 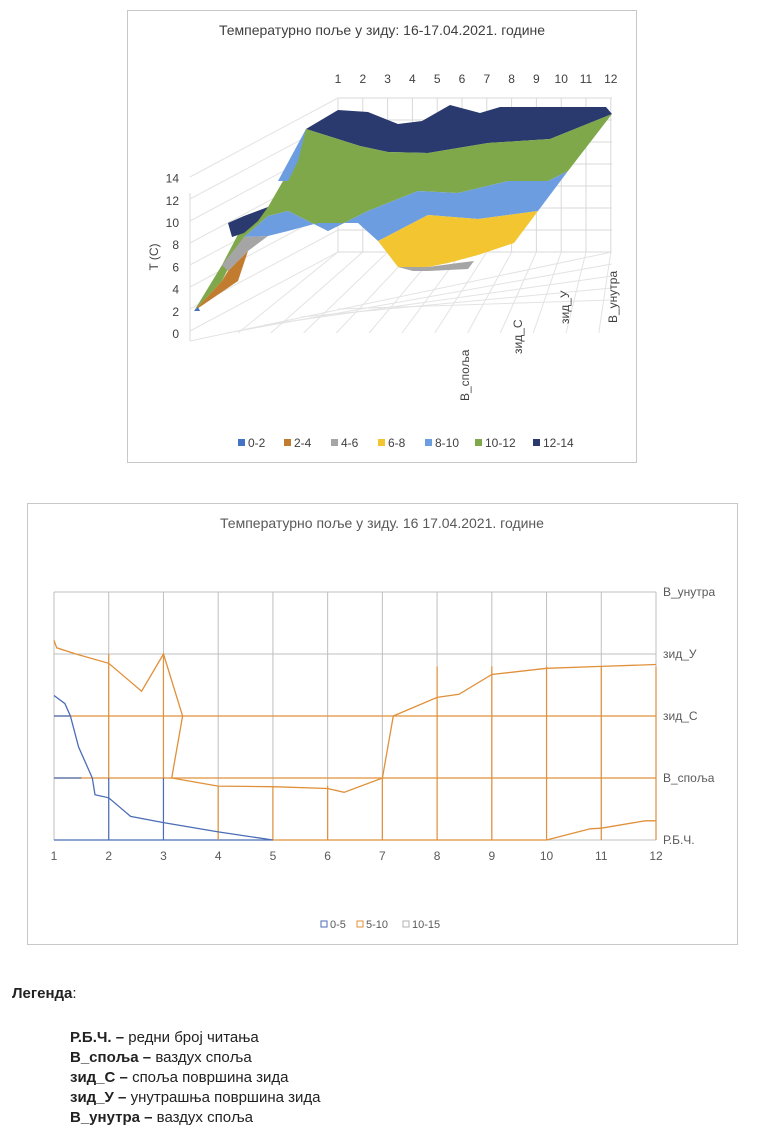 I want to click on legend-definition-row: В_споља – ваздух споља, so click(x=161, y=1057).